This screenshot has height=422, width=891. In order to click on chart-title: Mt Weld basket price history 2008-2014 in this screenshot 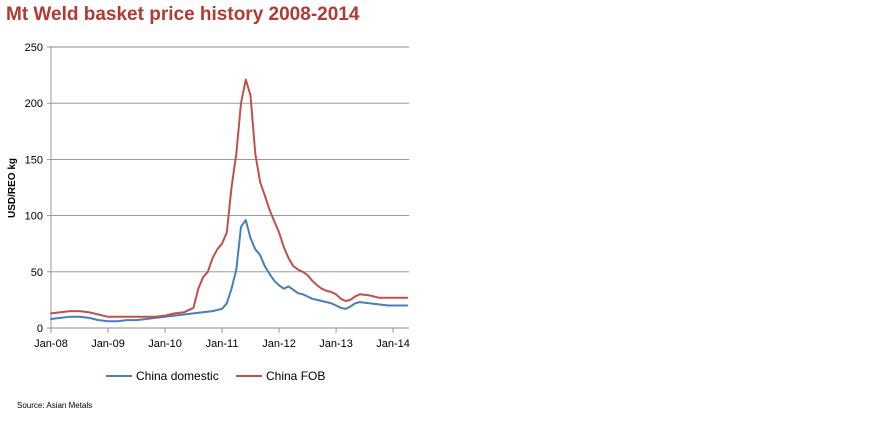, I will do `click(183, 14)`.